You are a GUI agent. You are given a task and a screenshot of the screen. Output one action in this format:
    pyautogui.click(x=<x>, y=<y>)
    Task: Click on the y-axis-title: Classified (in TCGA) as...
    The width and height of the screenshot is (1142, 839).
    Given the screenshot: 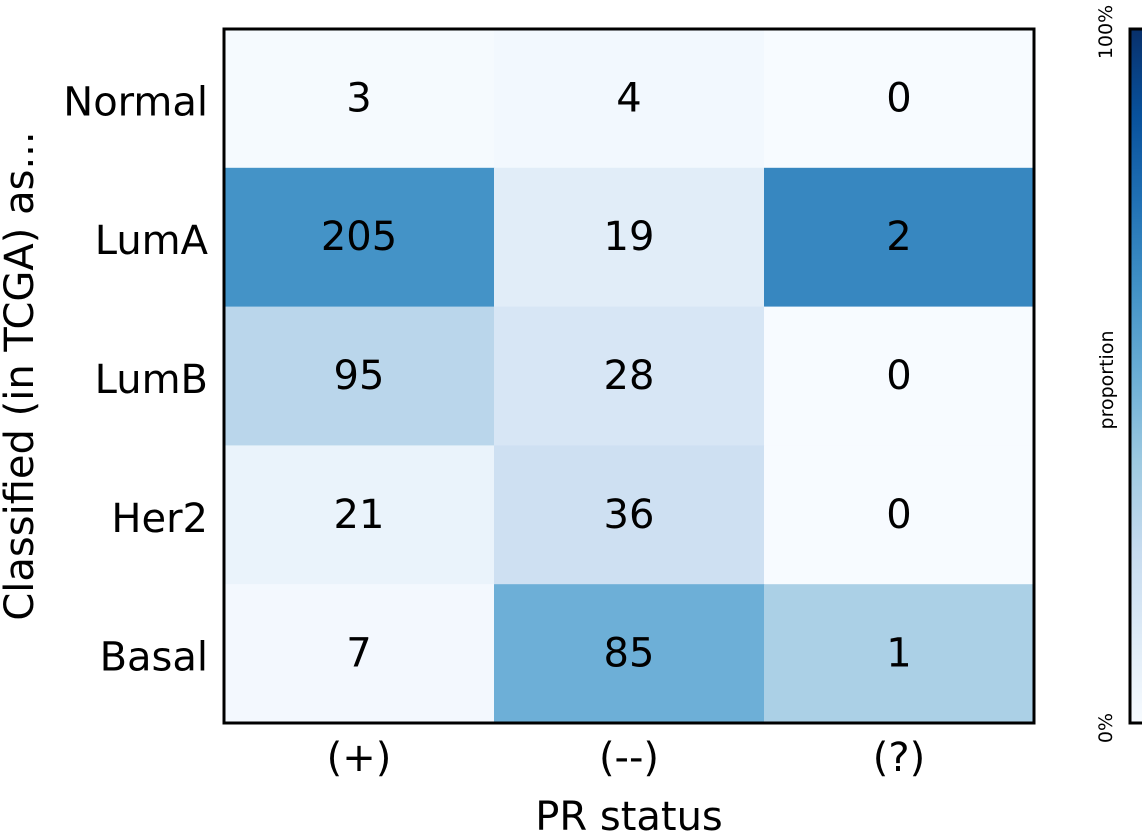 What is the action you would take?
    pyautogui.click(x=21, y=375)
    